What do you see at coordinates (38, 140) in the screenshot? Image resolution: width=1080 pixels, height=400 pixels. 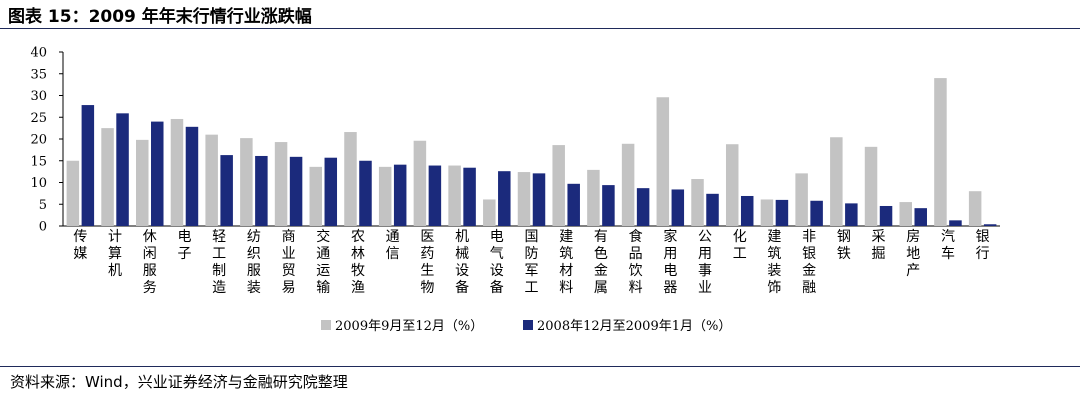 I see `y-tick-label: 20` at bounding box center [38, 140].